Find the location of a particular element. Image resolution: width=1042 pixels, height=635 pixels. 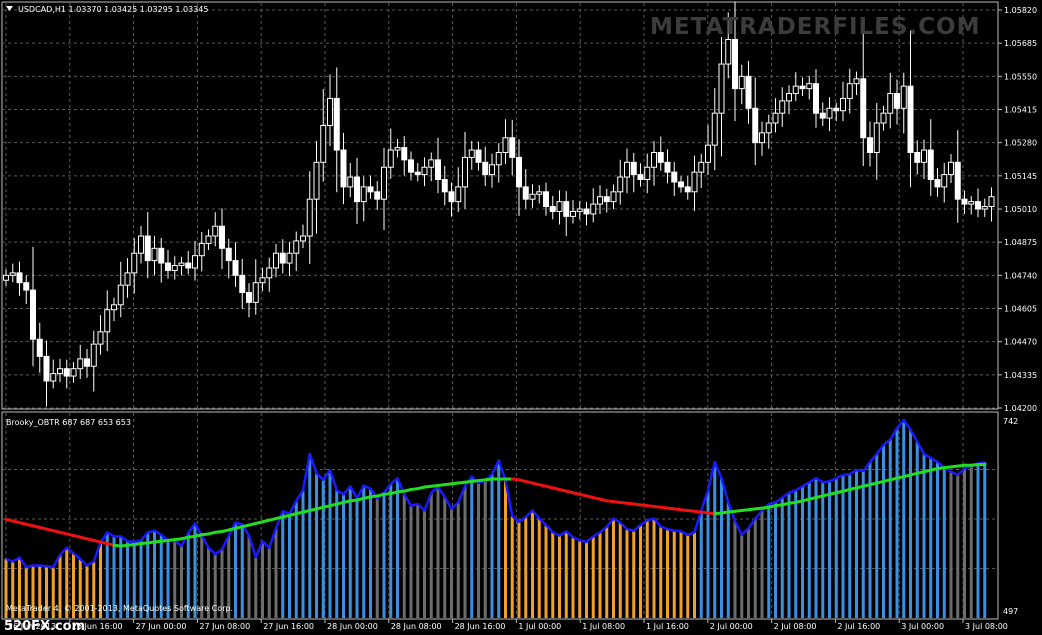

dropdown-triangle-icon is located at coordinates (9, 8).